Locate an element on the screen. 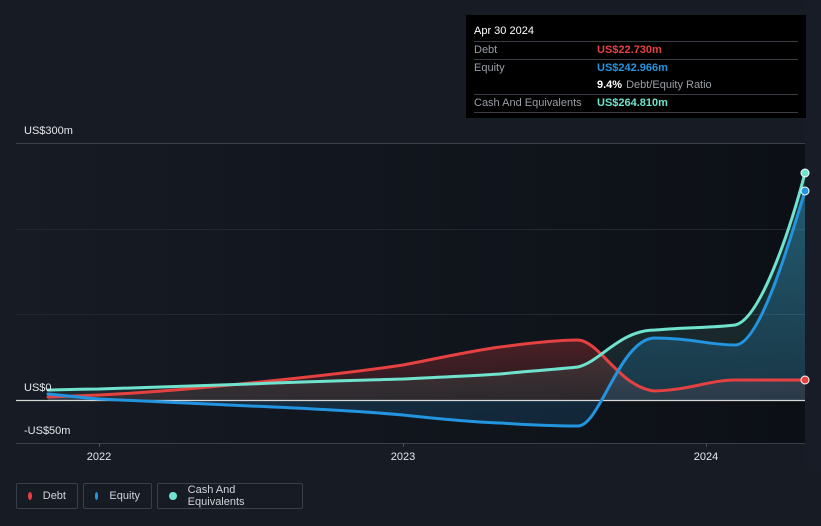 The width and height of the screenshot is (821, 526). tooltip-equity-value: US$242.966m is located at coordinates (632, 68).